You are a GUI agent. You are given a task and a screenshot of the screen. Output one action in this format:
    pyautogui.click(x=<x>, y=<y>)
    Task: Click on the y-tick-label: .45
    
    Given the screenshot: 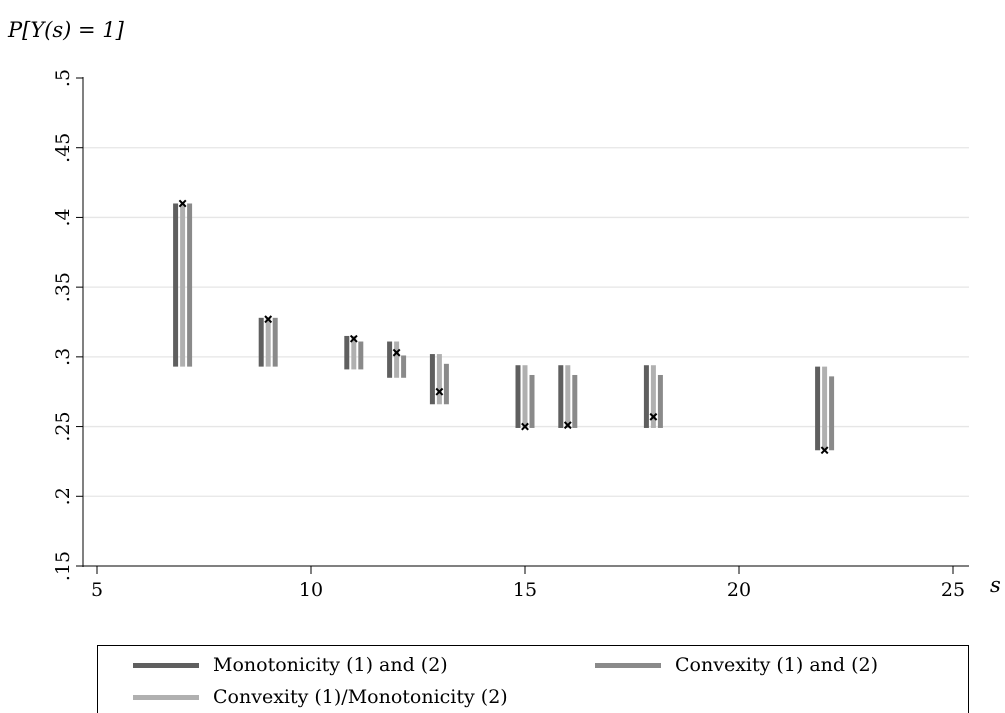 What is the action you would take?
    pyautogui.click(x=63, y=148)
    